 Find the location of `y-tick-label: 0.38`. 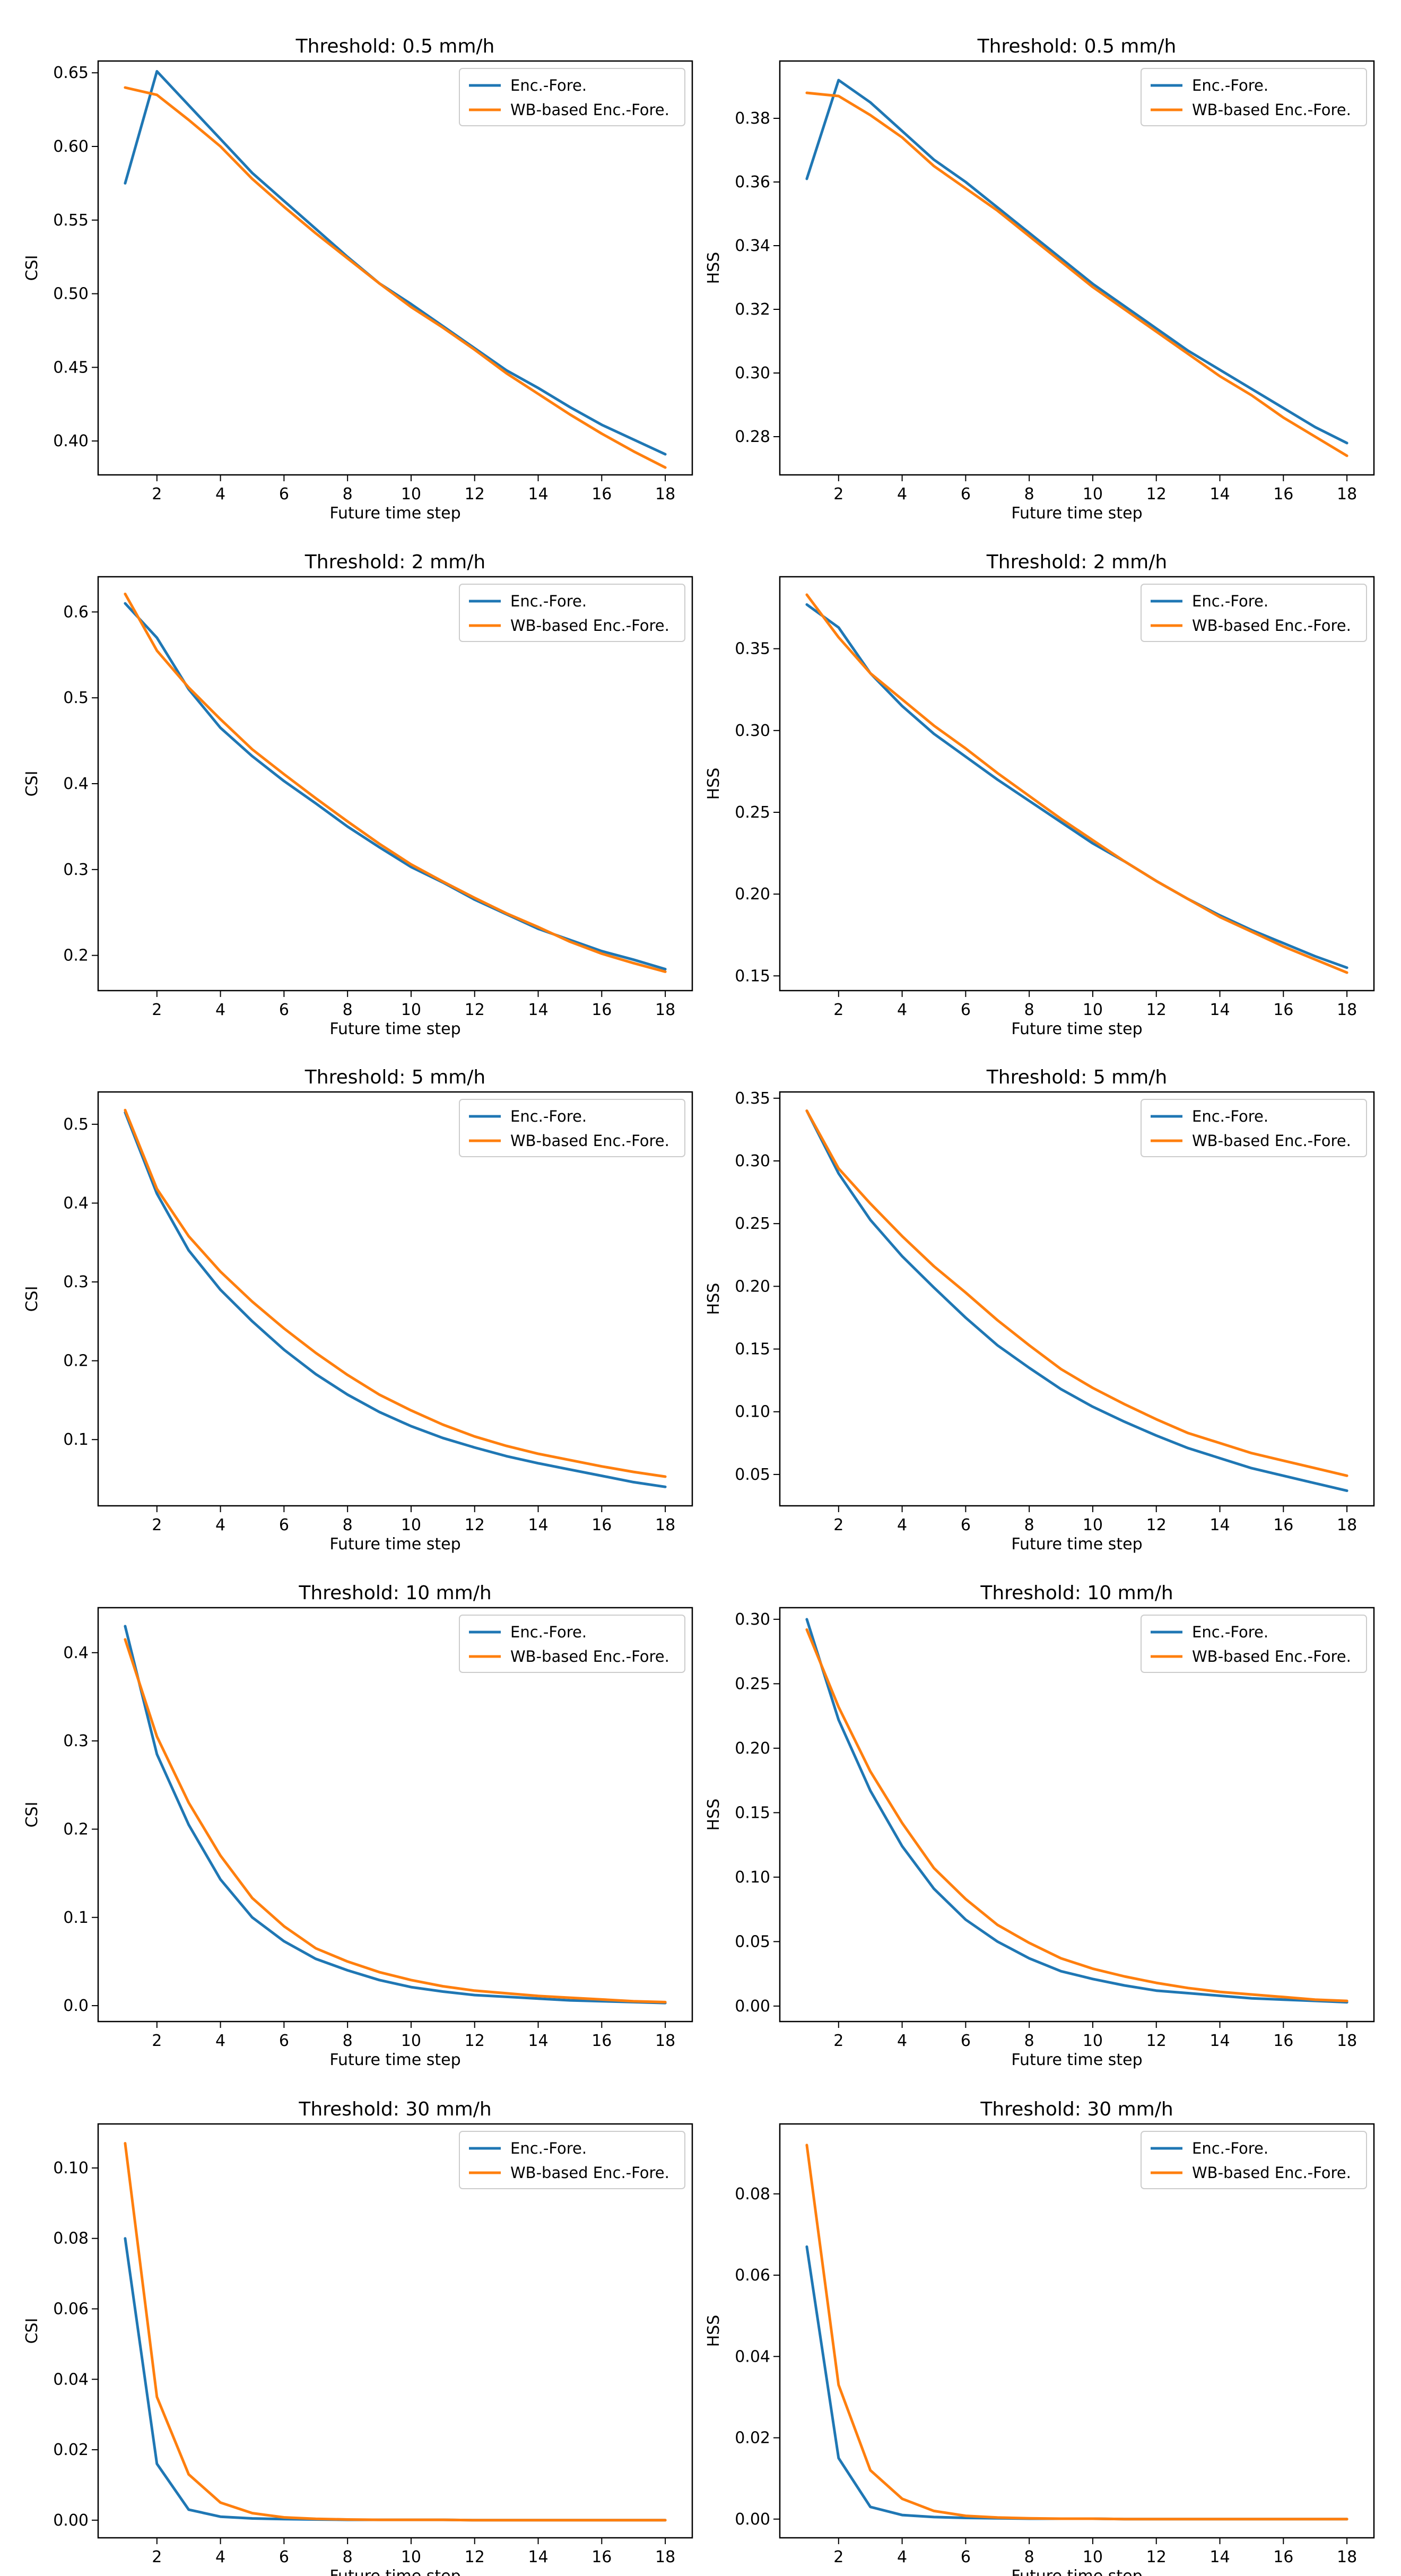

y-tick-label: 0.38 is located at coordinates (752, 118).